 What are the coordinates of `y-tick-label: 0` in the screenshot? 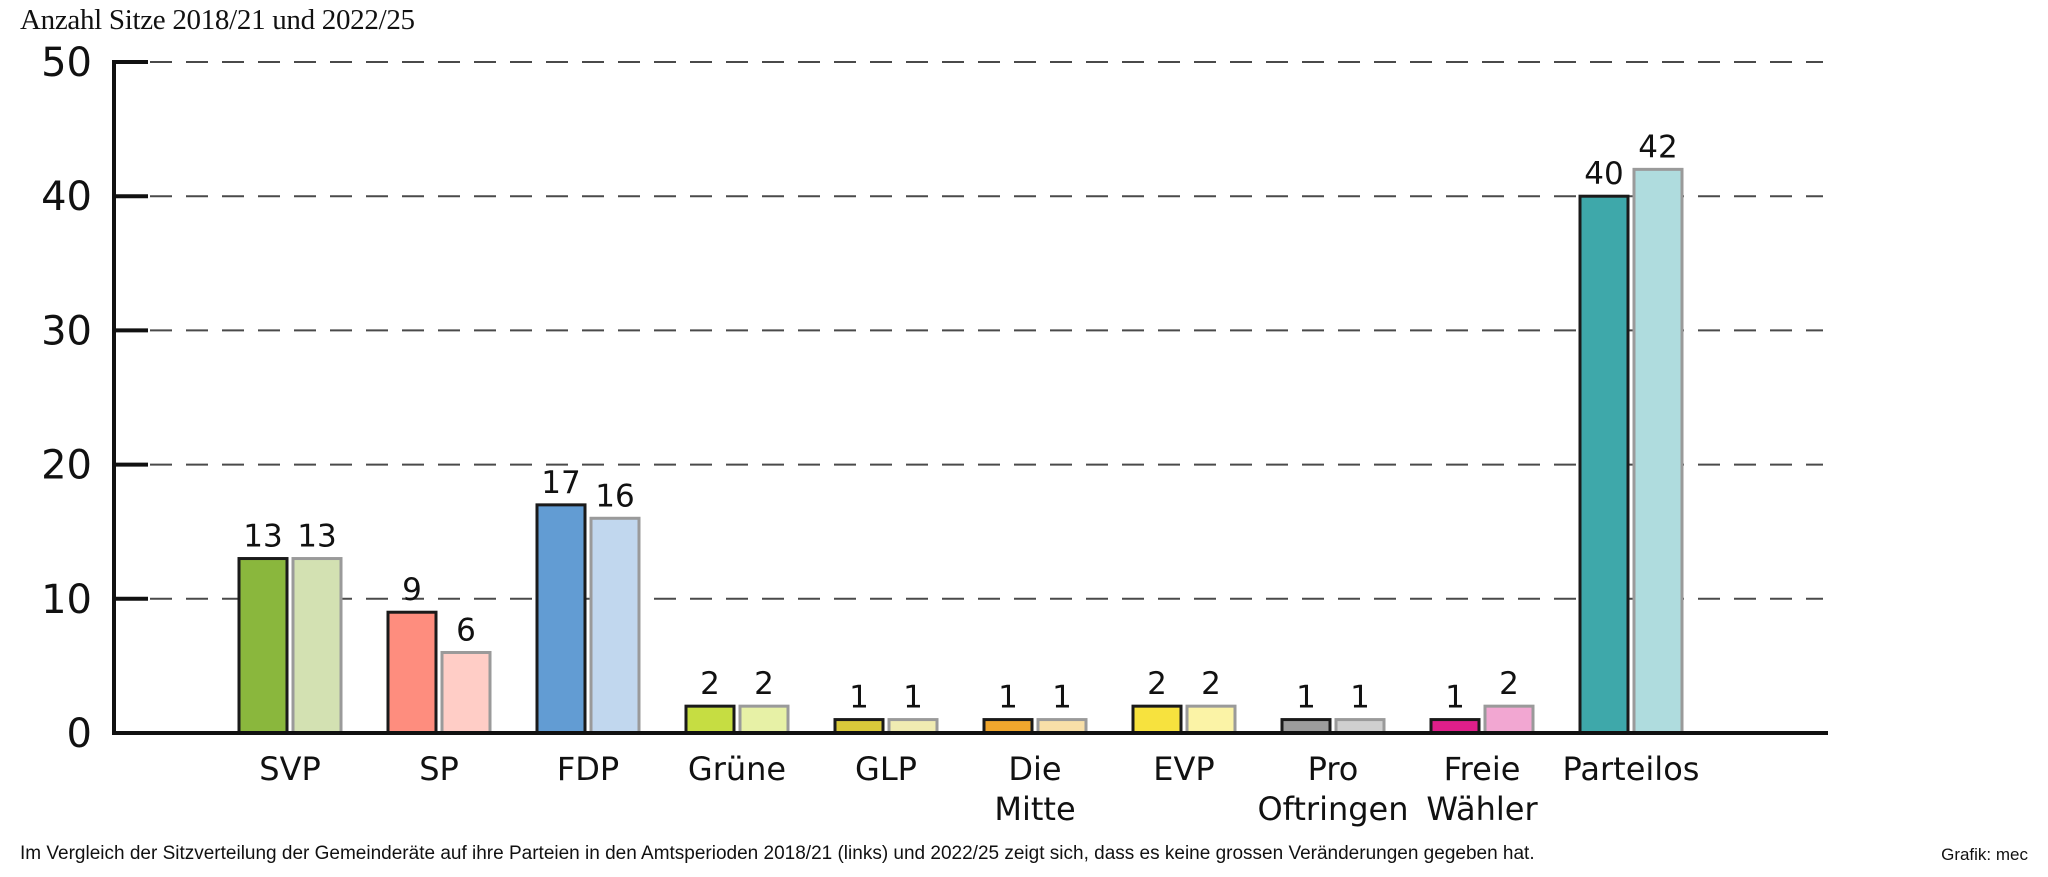 It's located at (79, 734).